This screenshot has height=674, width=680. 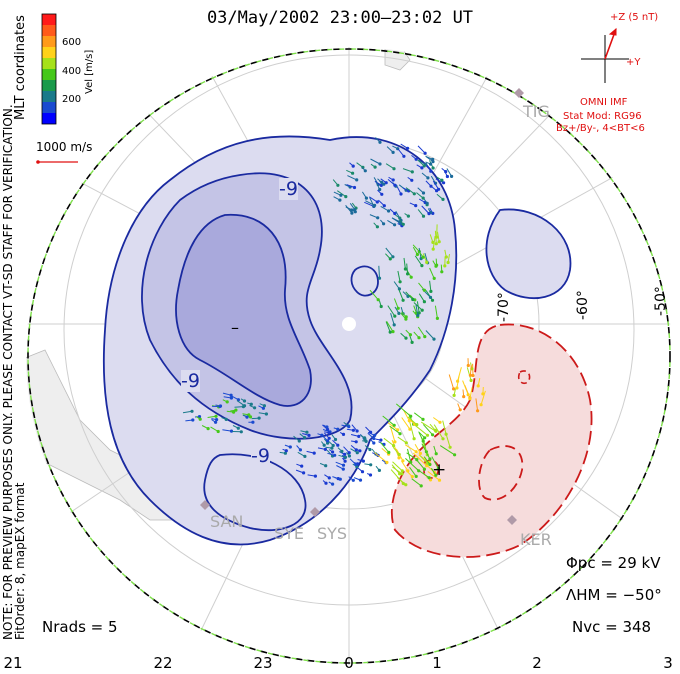 I want to click on stat-model: Stat Mod: RG96, so click(x=602, y=116).